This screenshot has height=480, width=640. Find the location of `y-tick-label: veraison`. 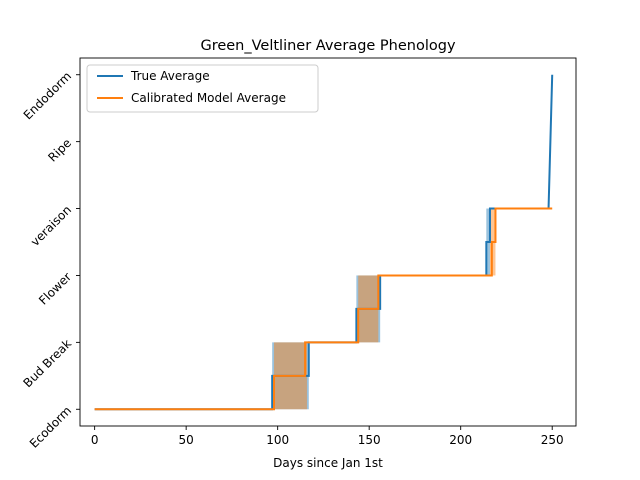

y-tick-label: veraison is located at coordinates (51, 226).